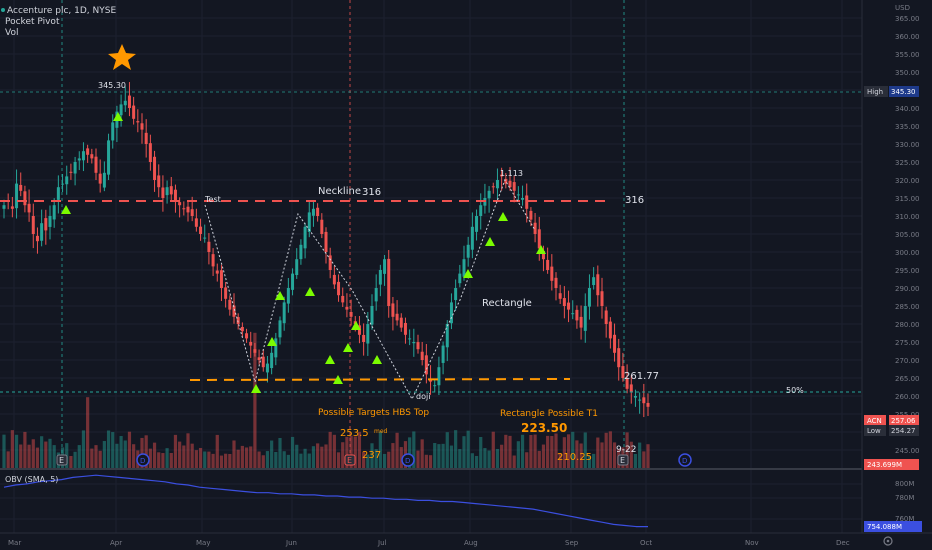  Describe the element at coordinates (3, 10) in the screenshot. I see `status-dot-icon` at that location.